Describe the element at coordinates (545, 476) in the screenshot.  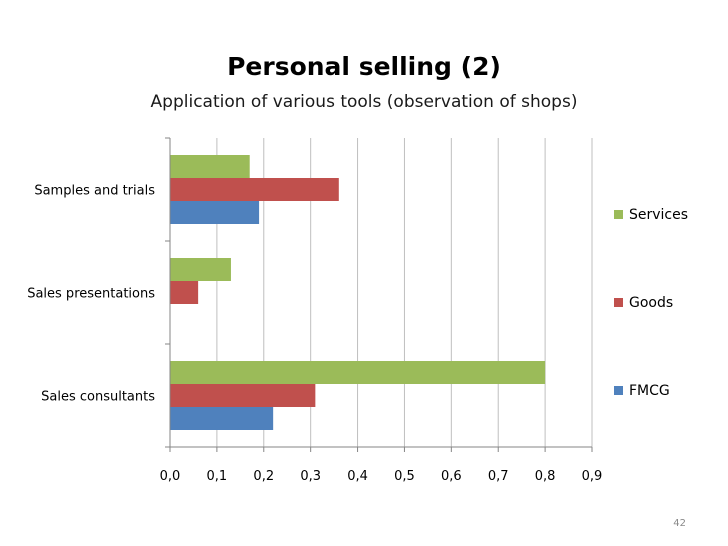
I see `x-tick-label: 0,8` at that location.